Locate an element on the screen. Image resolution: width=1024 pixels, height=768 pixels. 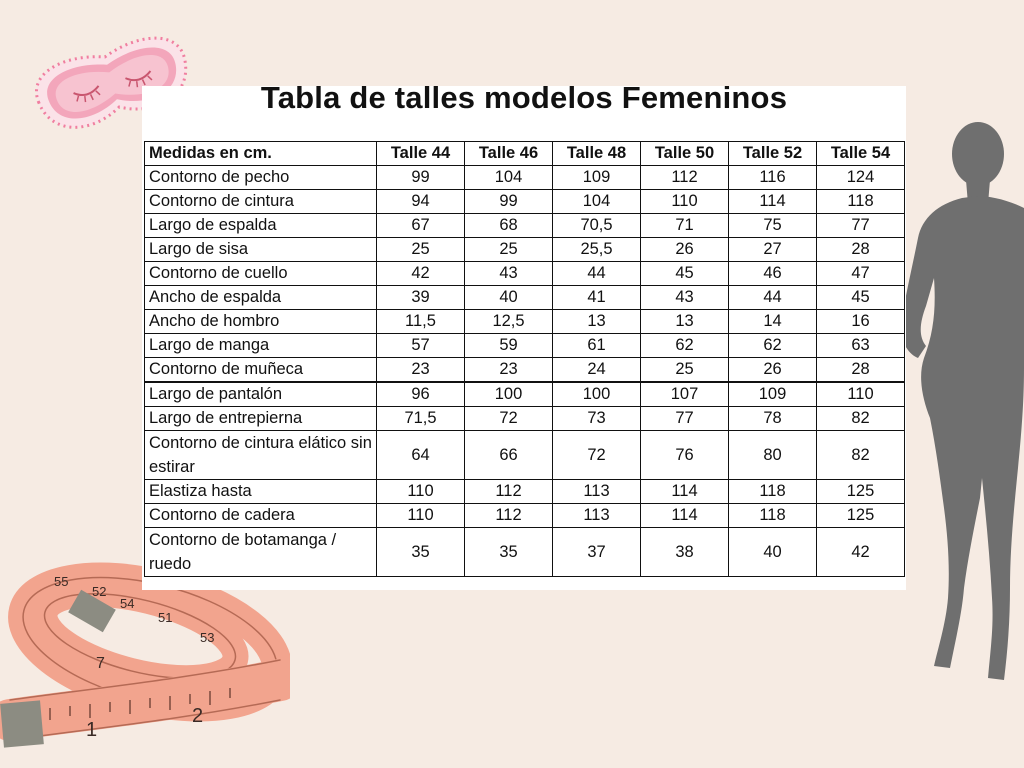
tape-mark-1: 1 is located at coordinates (91, 730).